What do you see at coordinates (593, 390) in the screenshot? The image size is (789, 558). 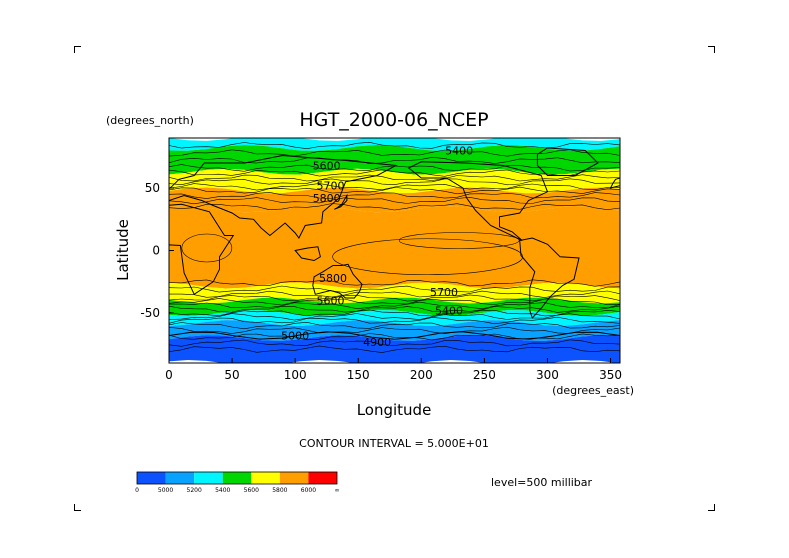 I see `x-units-label: (degrees_east)` at bounding box center [593, 390].